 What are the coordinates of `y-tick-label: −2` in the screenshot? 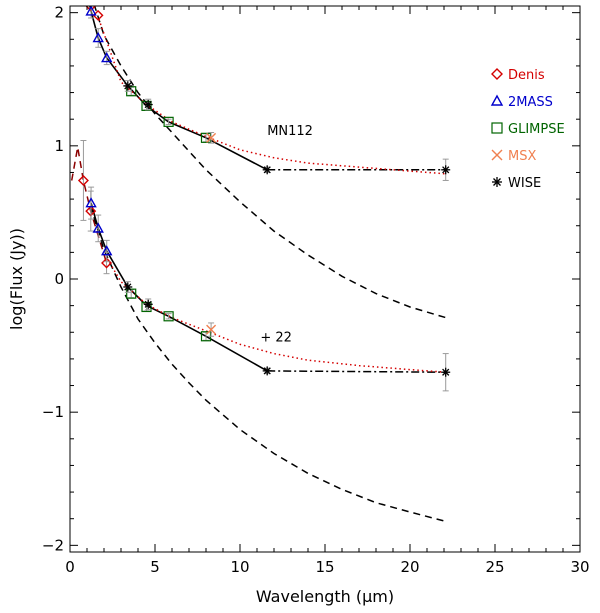 It's located at (53, 545).